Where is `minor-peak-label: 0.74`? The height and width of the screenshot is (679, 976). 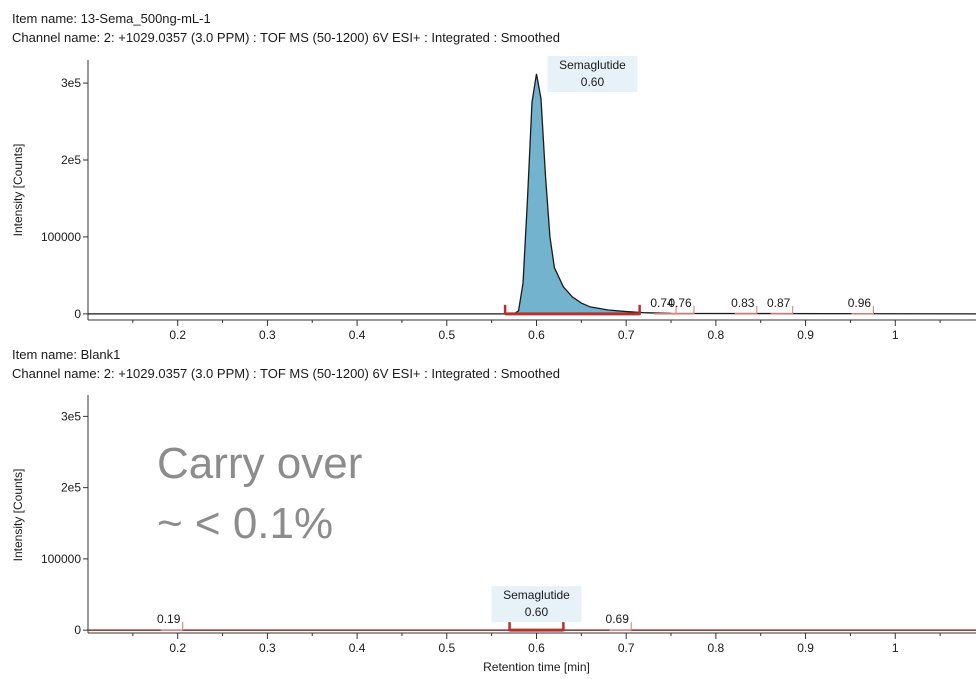
minor-peak-label: 0.74 is located at coordinates (662, 303).